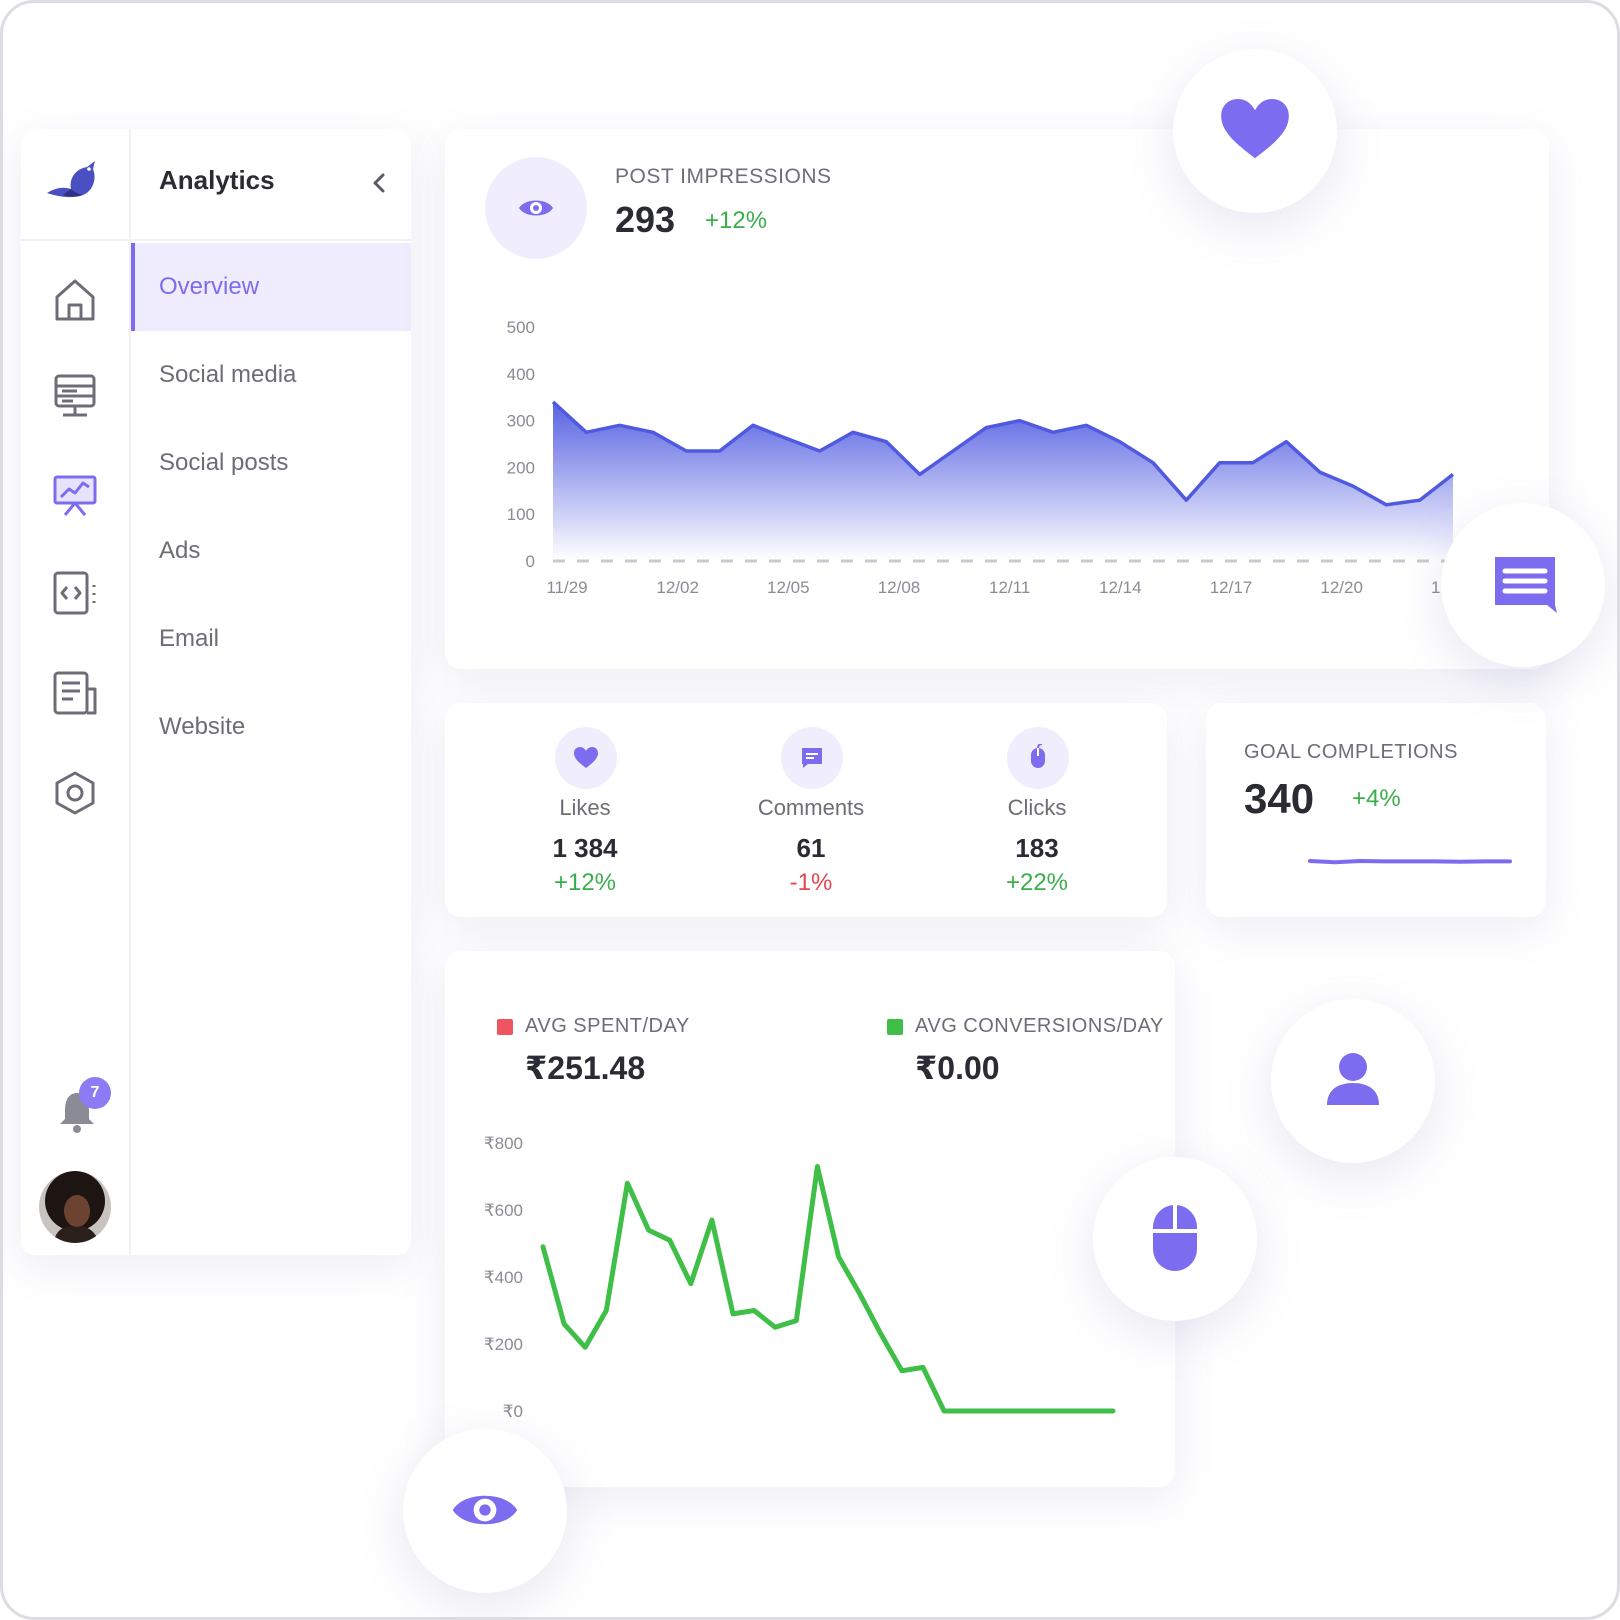  Describe the element at coordinates (711, 1429) in the screenshot. I see `spend-x-tick: 12/07` at that location.